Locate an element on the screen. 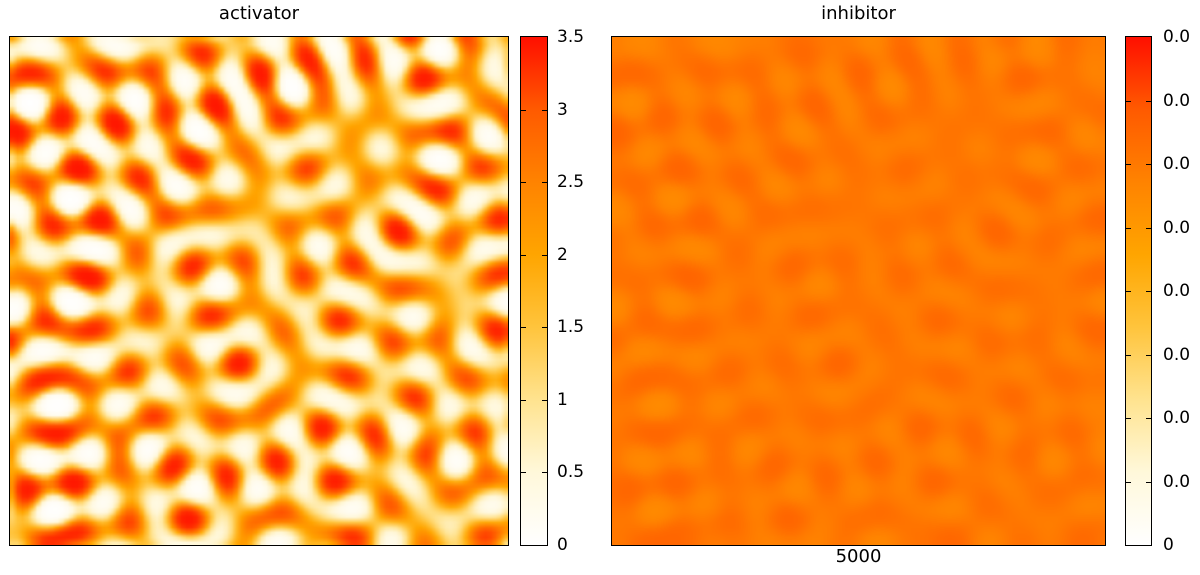 This screenshot has width=1200, height=575. activator-colorbar-labels: 3.5 3 2.5 2 1.5 1 0.5 0 is located at coordinates (580, 291).